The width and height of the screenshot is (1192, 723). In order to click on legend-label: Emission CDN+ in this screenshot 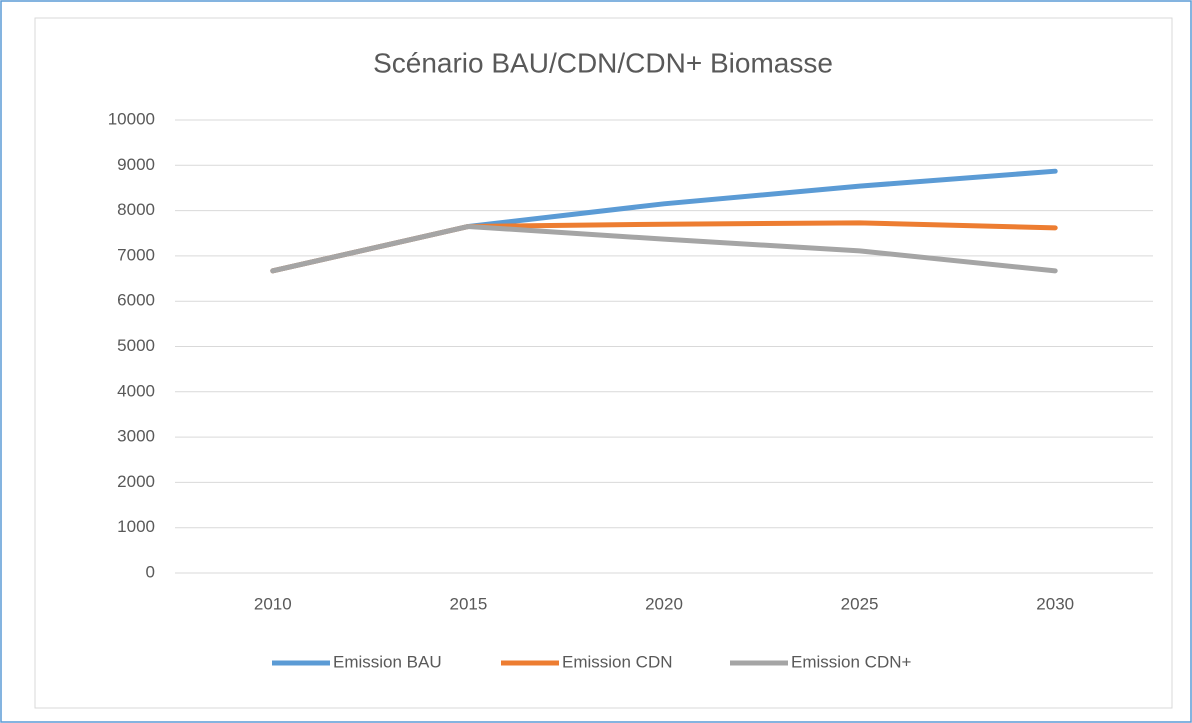, I will do `click(851, 661)`.